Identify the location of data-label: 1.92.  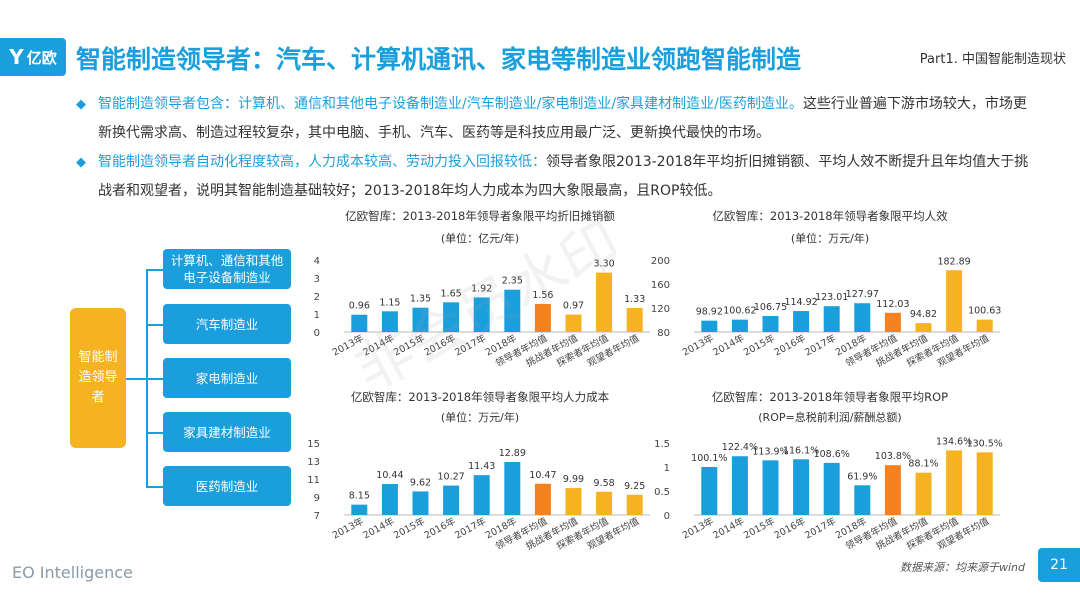
(481, 288).